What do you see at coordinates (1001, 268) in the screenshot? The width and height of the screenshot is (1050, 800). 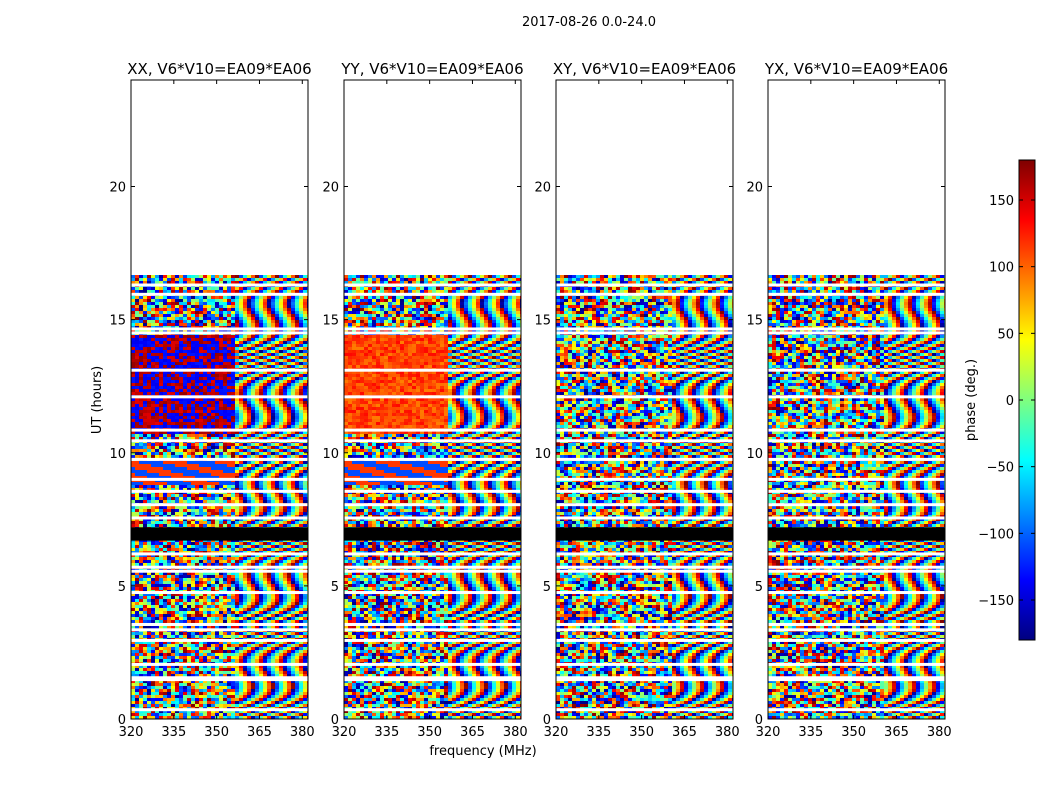 I see `colorbar-tick-label: 100` at bounding box center [1001, 268].